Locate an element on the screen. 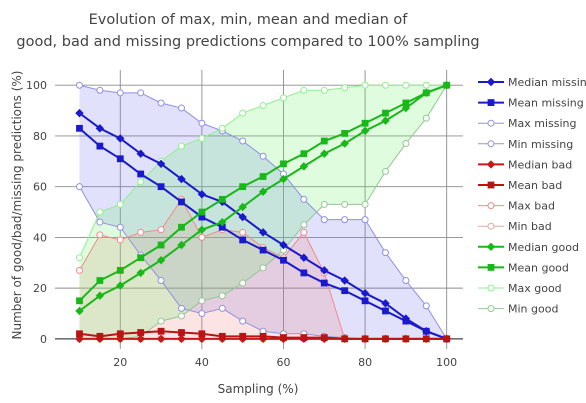 Image resolution: width=586 pixels, height=403 pixels. legend-item-min-bad: Min bad is located at coordinates (515, 226).